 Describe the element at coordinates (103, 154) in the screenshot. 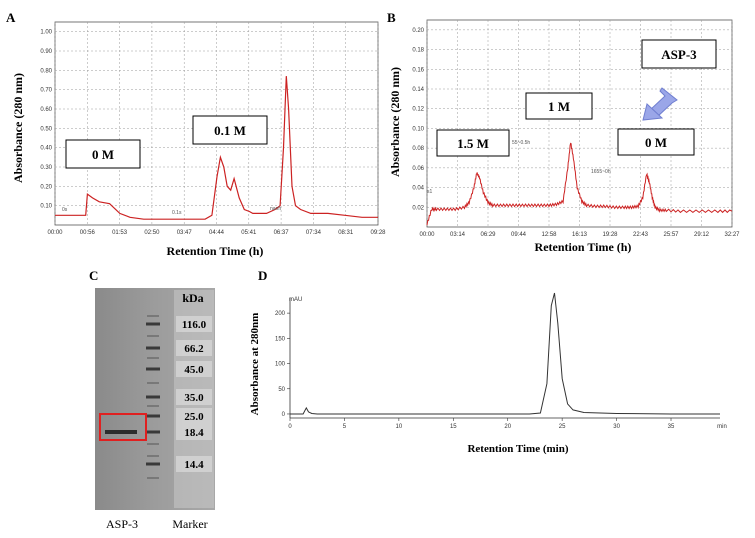

I see `label-0m-box-a: 0 M` at that location.